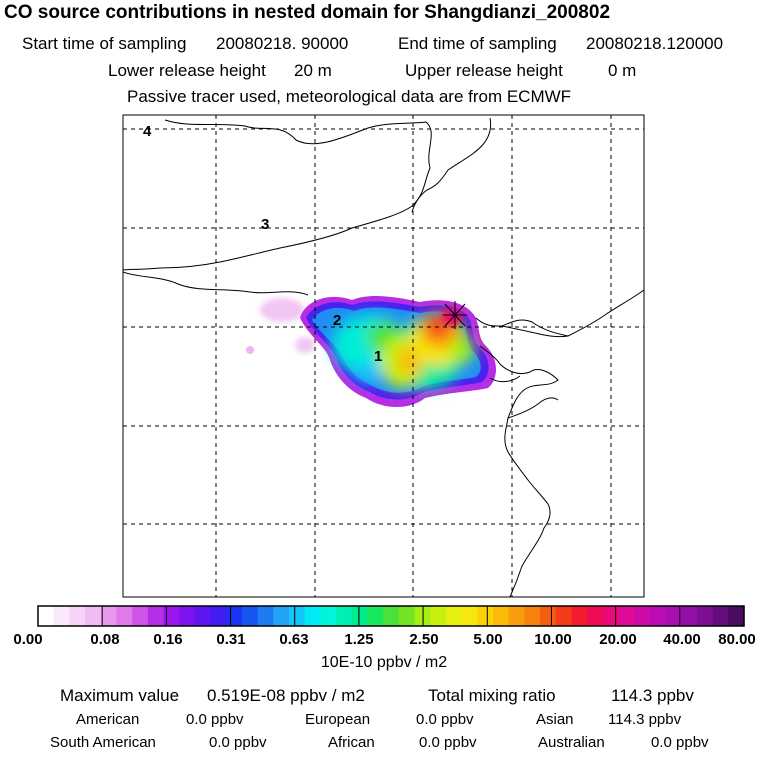  I want to click on region-name: South American, so click(103, 742).